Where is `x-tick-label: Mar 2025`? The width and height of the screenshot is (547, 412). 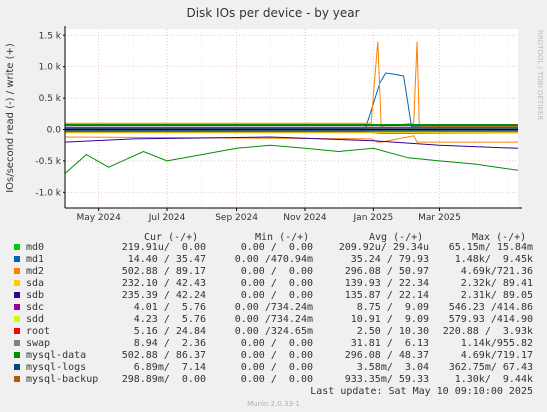 x-tick-label: Mar 2025 is located at coordinates (439, 218).